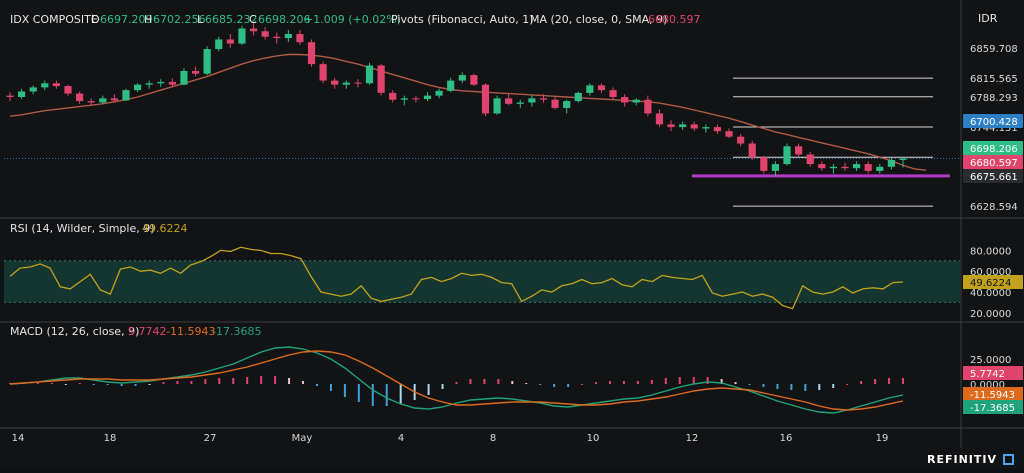 The image size is (1024, 473). Describe the element at coordinates (462, 19) in the screenshot. I see `pivots-study-label: Pivots (Fibonacci, Auto, 1)` at that location.